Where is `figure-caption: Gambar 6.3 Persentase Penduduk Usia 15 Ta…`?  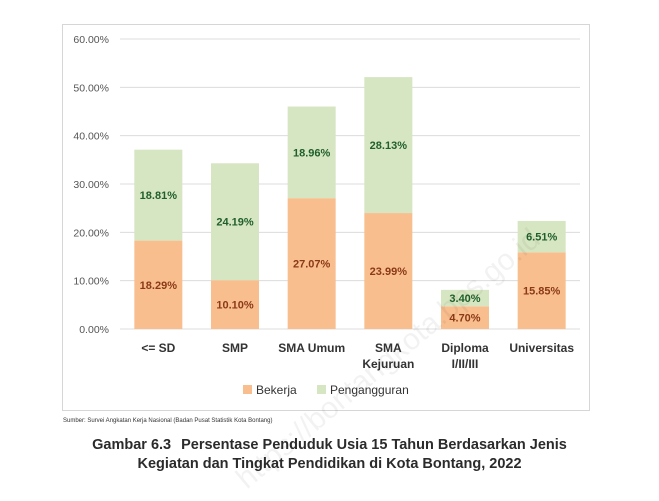 figure-caption: Gambar 6.3 Persentase Penduduk Usia 15 Ta… is located at coordinates (329, 455).